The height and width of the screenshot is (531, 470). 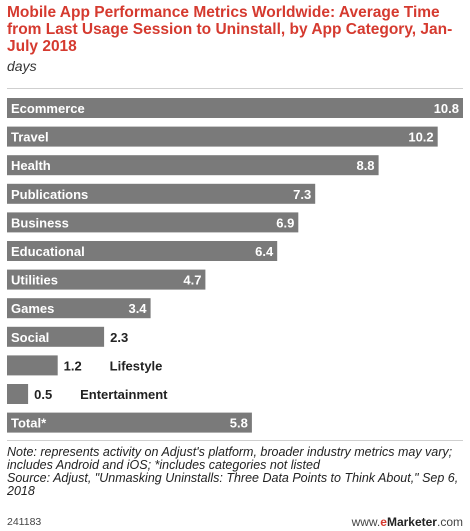 What do you see at coordinates (106, 279) in the screenshot?
I see `bar-utilities` at bounding box center [106, 279].